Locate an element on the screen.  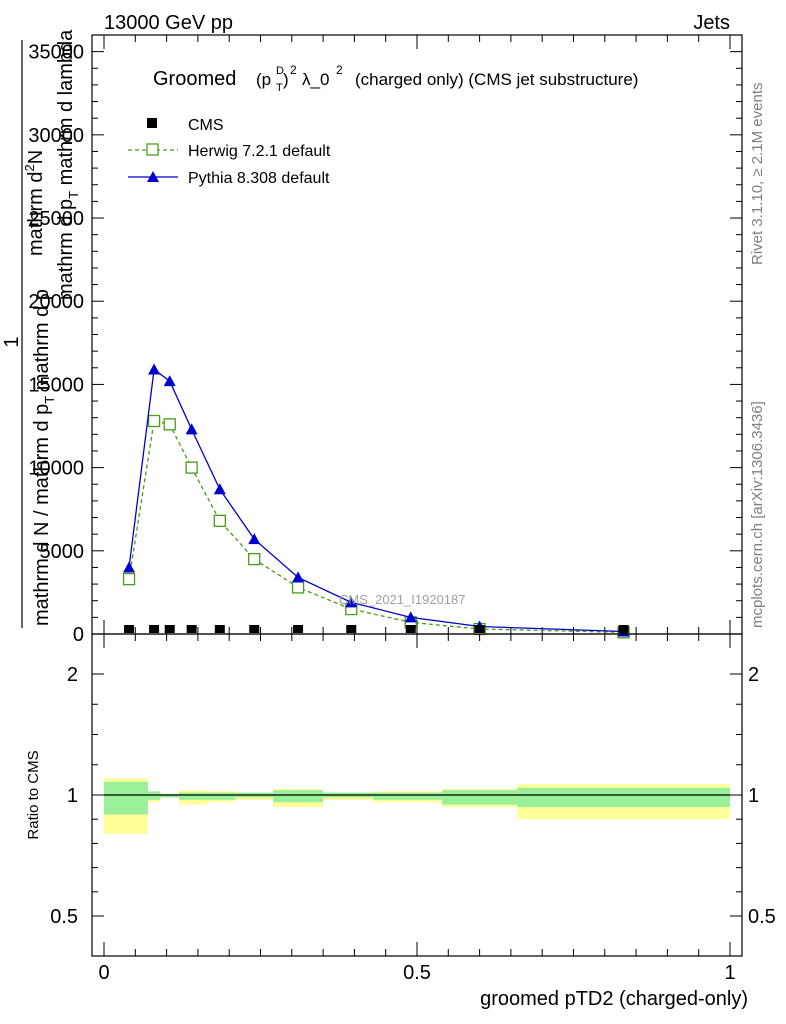
x-tick-label-0: 0 is located at coordinates (103, 973).